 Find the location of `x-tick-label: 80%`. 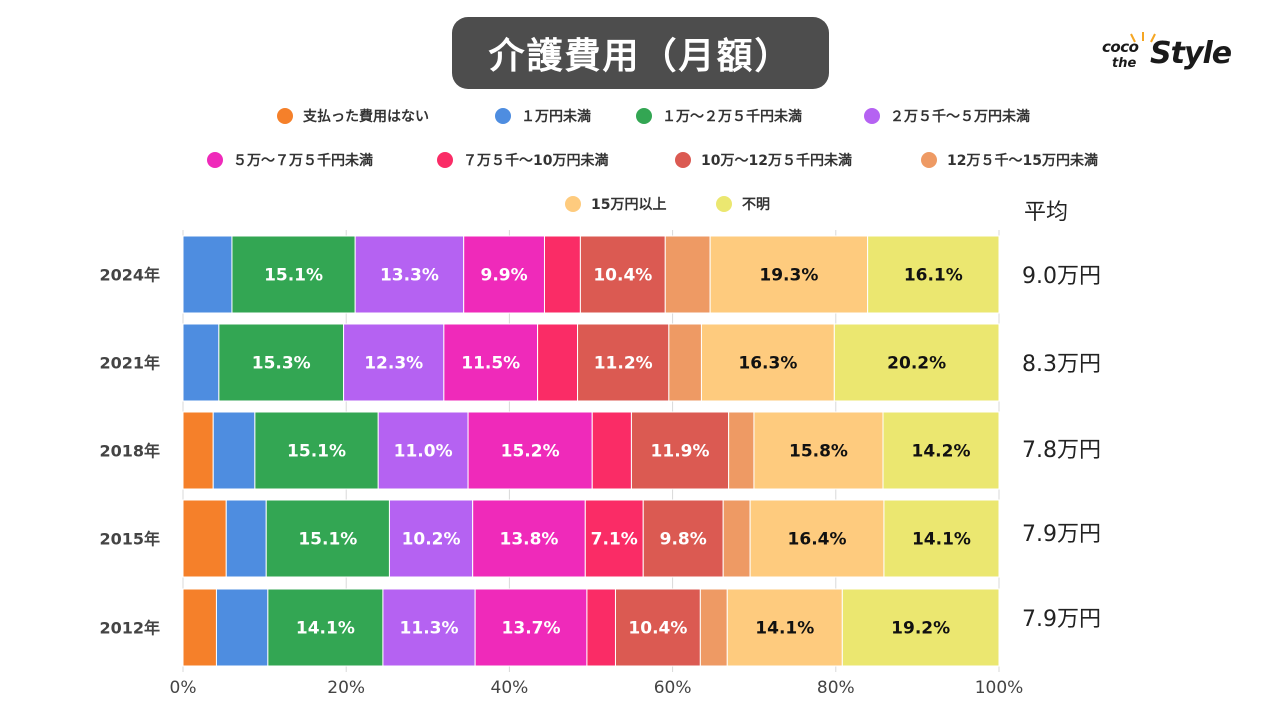

x-tick-label: 80% is located at coordinates (836, 688).